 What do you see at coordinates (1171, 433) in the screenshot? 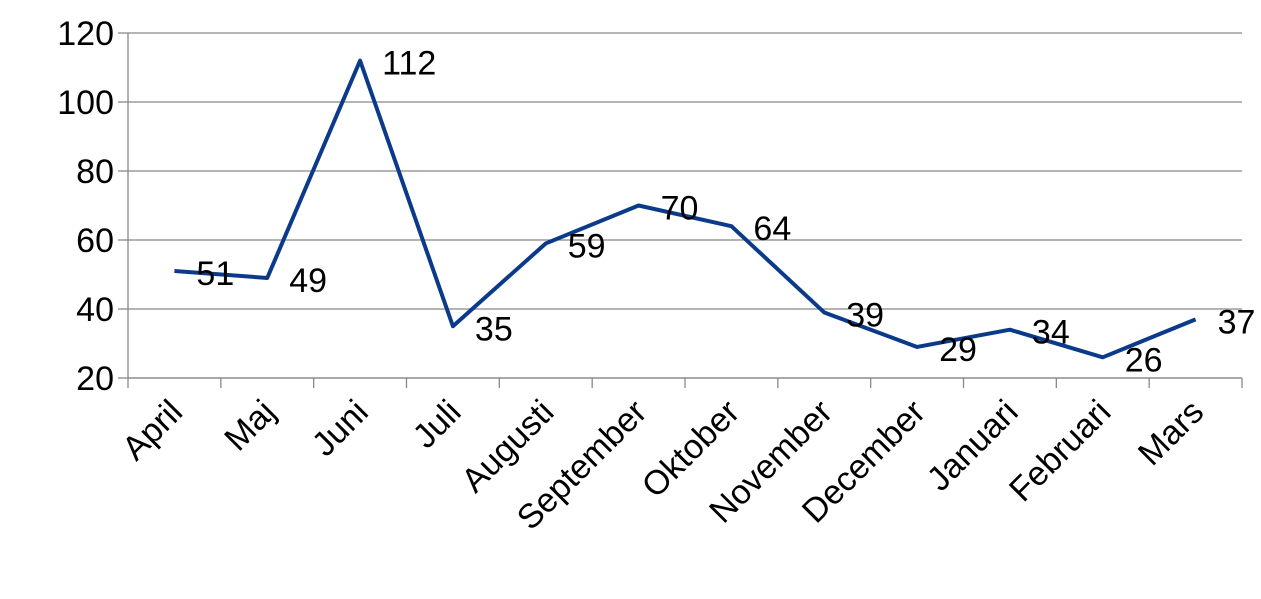
I see `x-tick-label: Mars` at bounding box center [1171, 433].